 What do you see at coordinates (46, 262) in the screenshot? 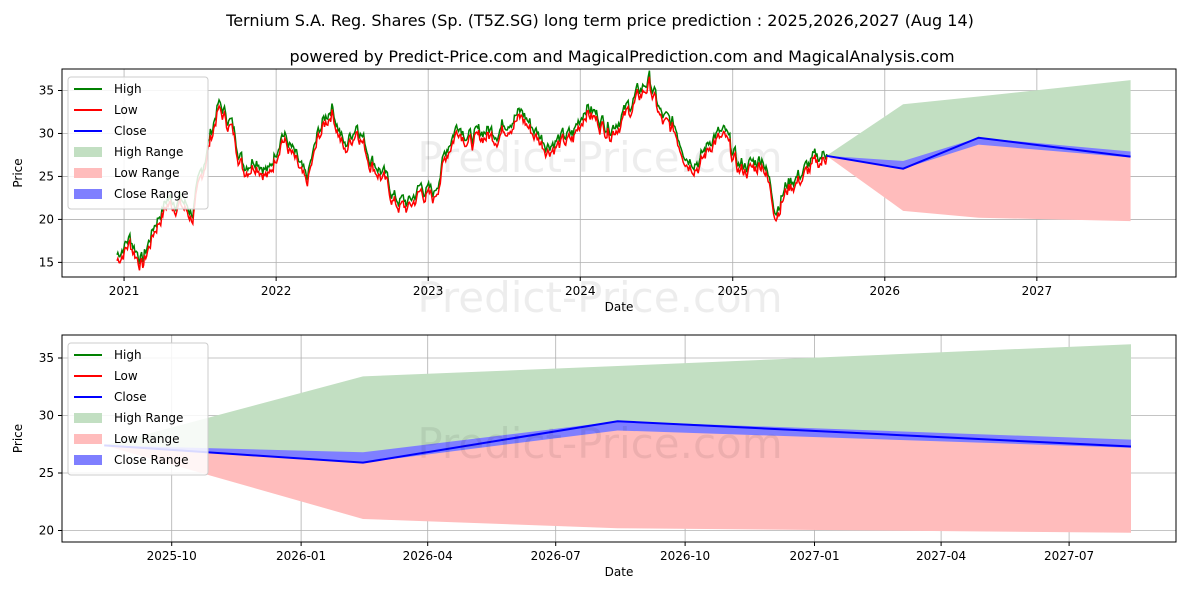
I see `y-tick-label: 15` at bounding box center [46, 262].